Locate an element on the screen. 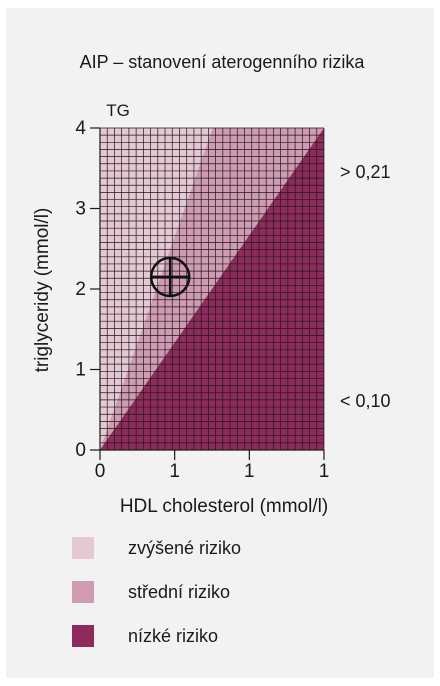  x-tick-label: 0 is located at coordinates (100, 471).